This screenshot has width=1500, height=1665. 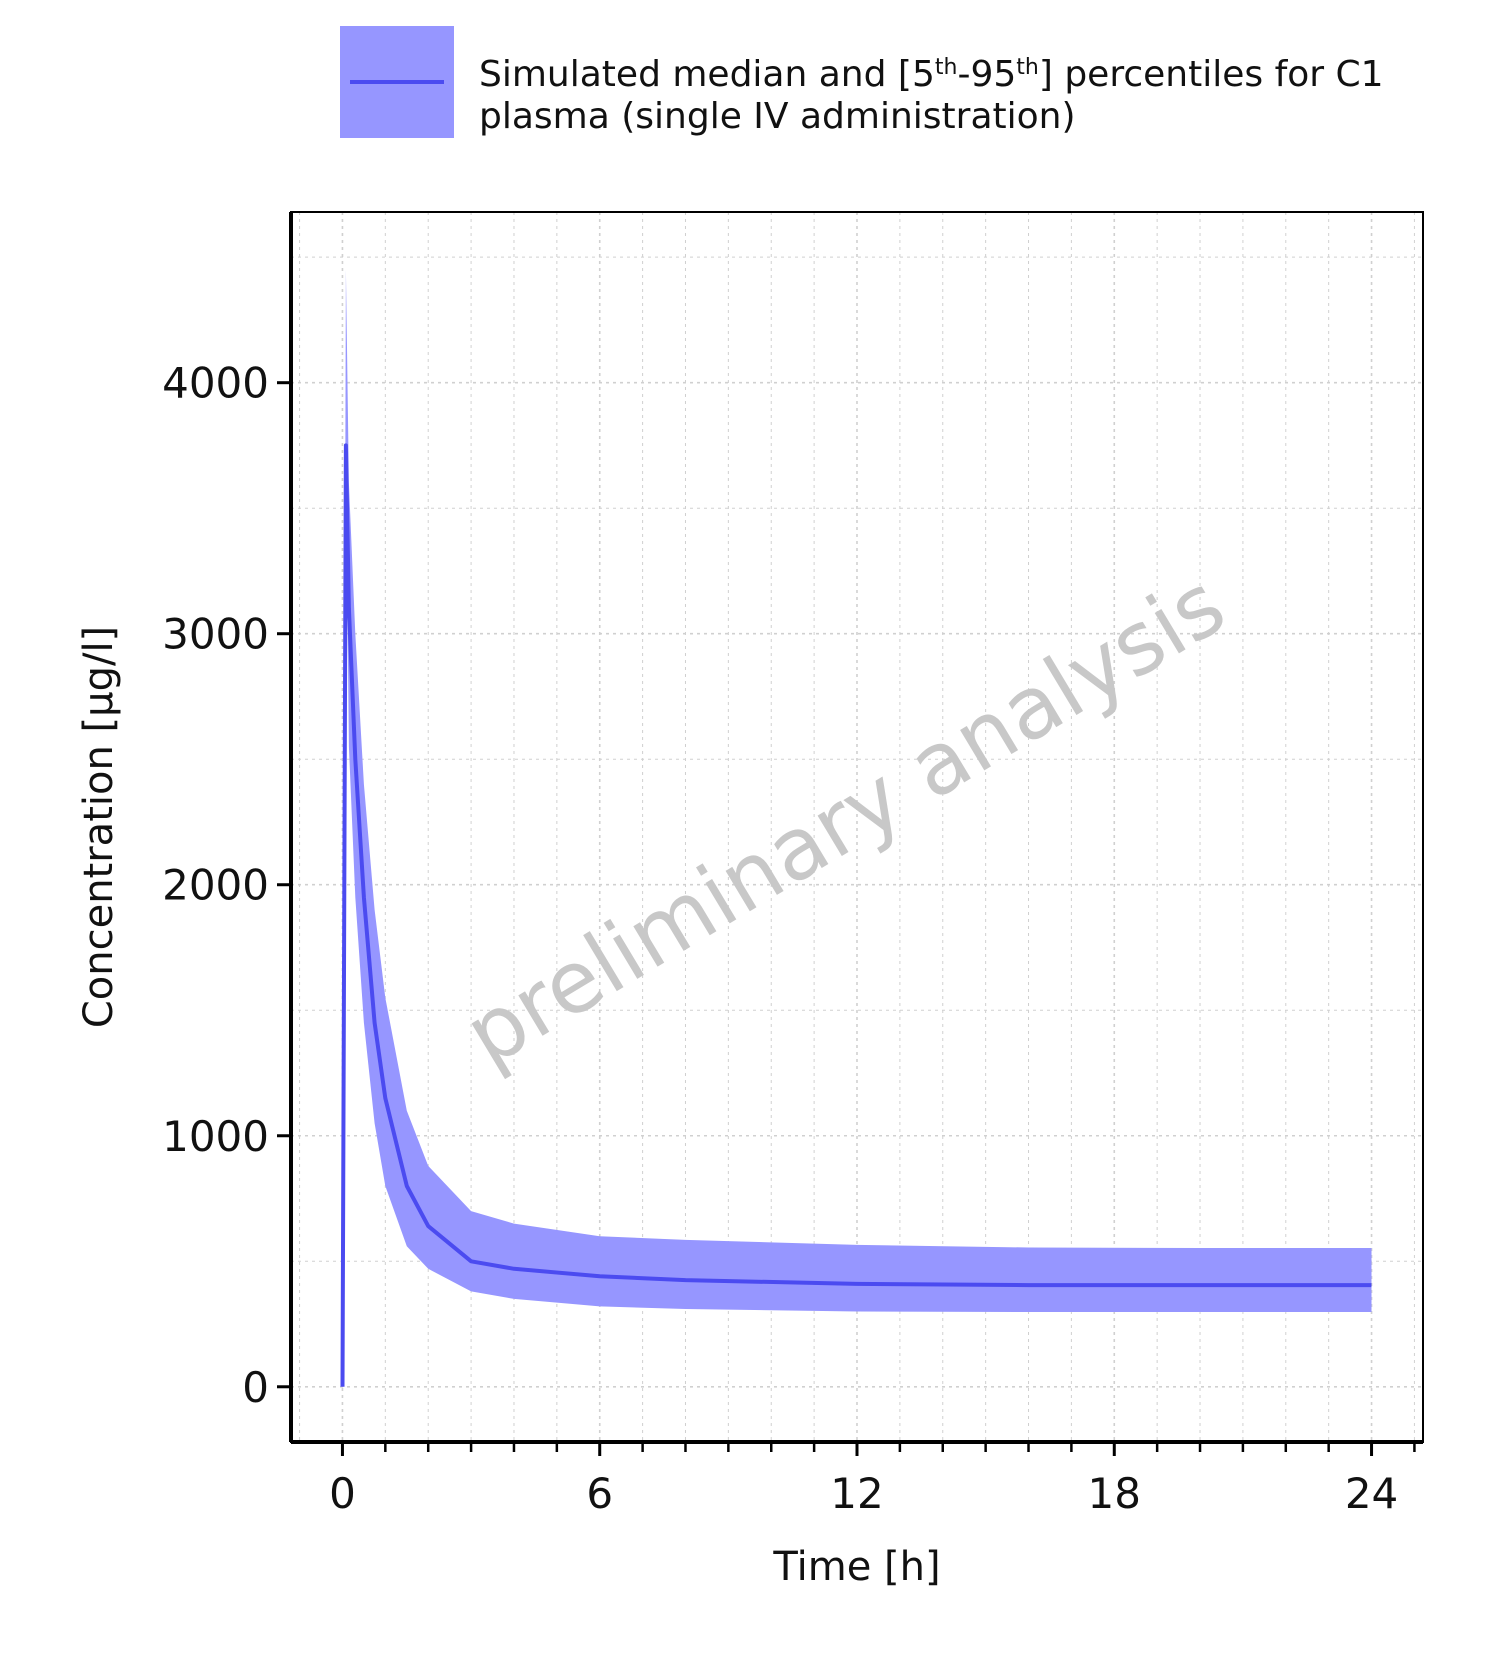 What do you see at coordinates (215, 383) in the screenshot?
I see `y-tick-label: 4000` at bounding box center [215, 383].